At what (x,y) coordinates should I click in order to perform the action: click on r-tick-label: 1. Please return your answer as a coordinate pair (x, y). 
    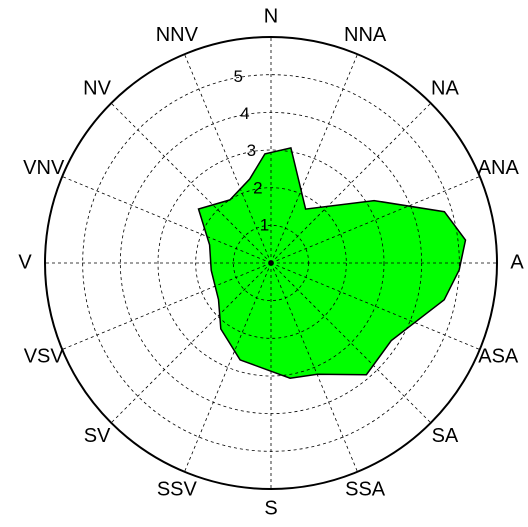
    Looking at the image, I should click on (264, 224).